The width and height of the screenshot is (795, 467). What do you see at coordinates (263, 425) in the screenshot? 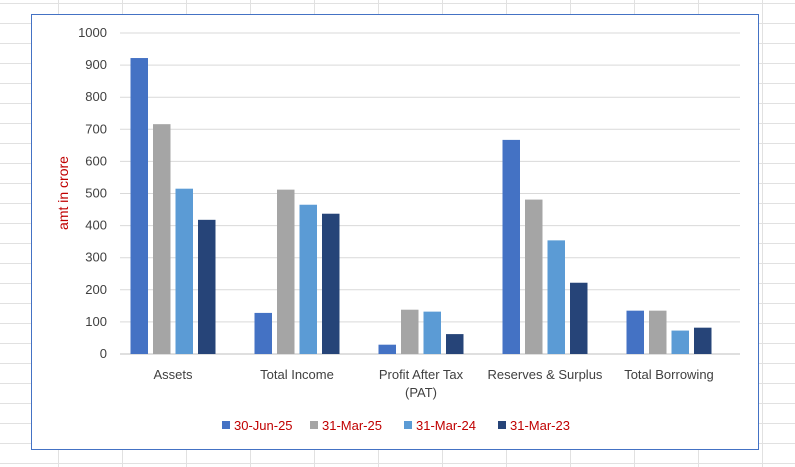
I see `legend-entry: 30-Jun-25` at bounding box center [263, 425].